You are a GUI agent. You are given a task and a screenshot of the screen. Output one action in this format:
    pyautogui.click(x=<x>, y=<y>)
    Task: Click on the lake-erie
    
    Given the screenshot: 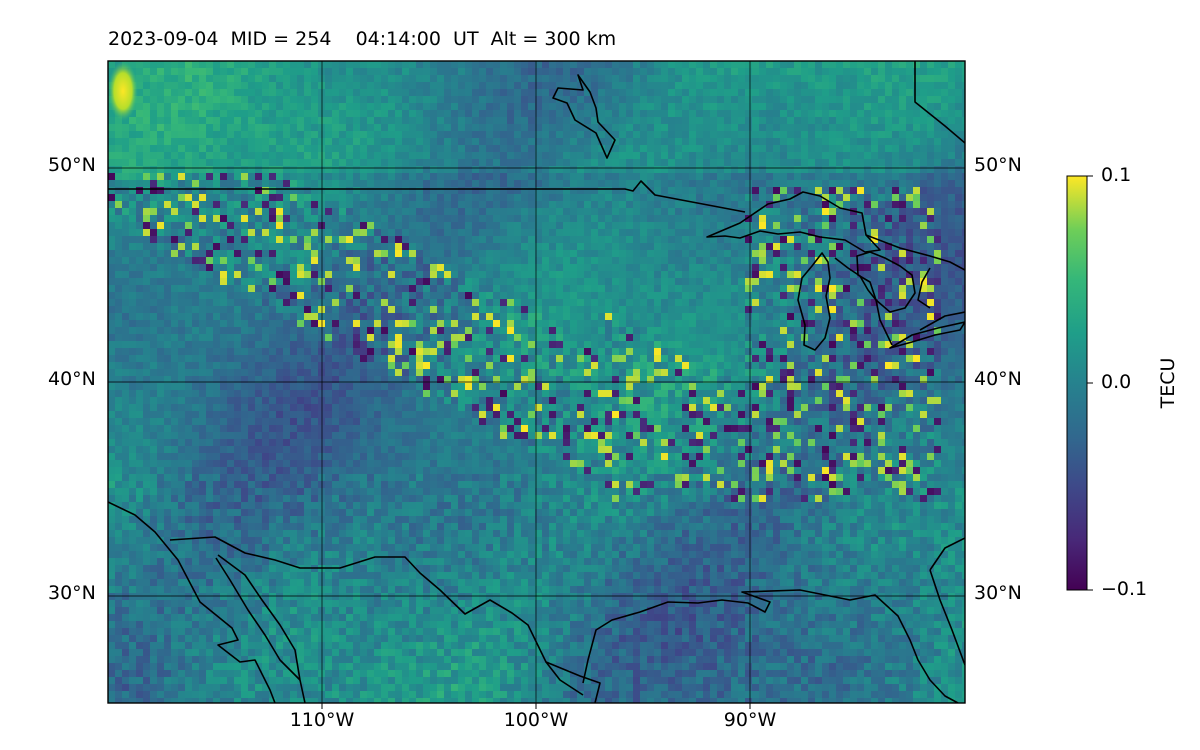 What is the action you would take?
    pyautogui.click(x=927, y=335)
    